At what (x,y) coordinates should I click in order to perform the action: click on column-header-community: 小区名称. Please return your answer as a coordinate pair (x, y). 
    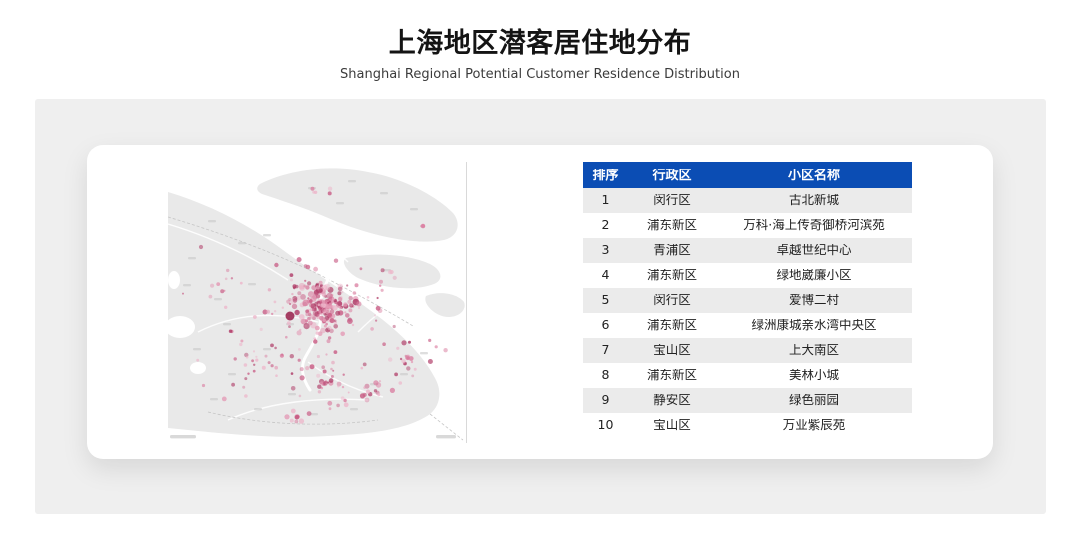
    Looking at the image, I should click on (813, 175).